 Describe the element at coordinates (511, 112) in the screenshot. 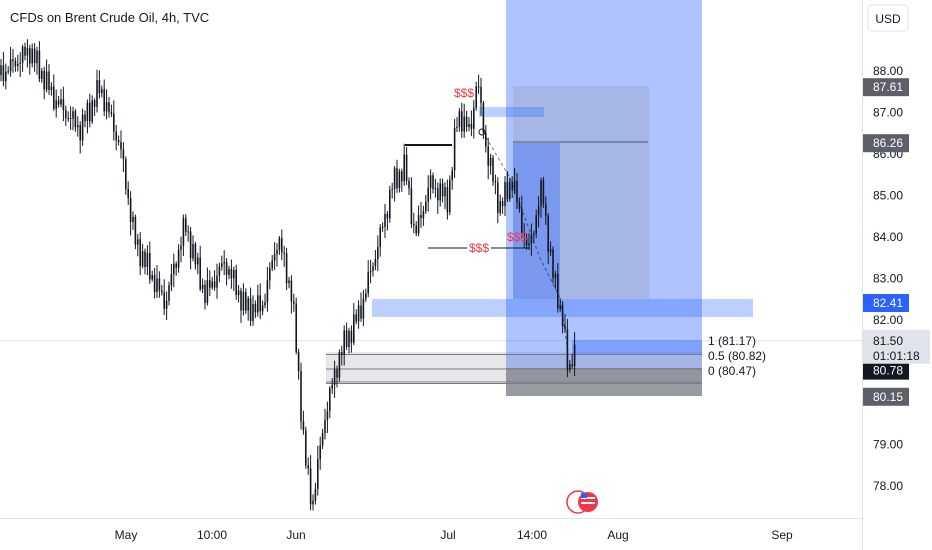

I see `order-block-high` at that location.